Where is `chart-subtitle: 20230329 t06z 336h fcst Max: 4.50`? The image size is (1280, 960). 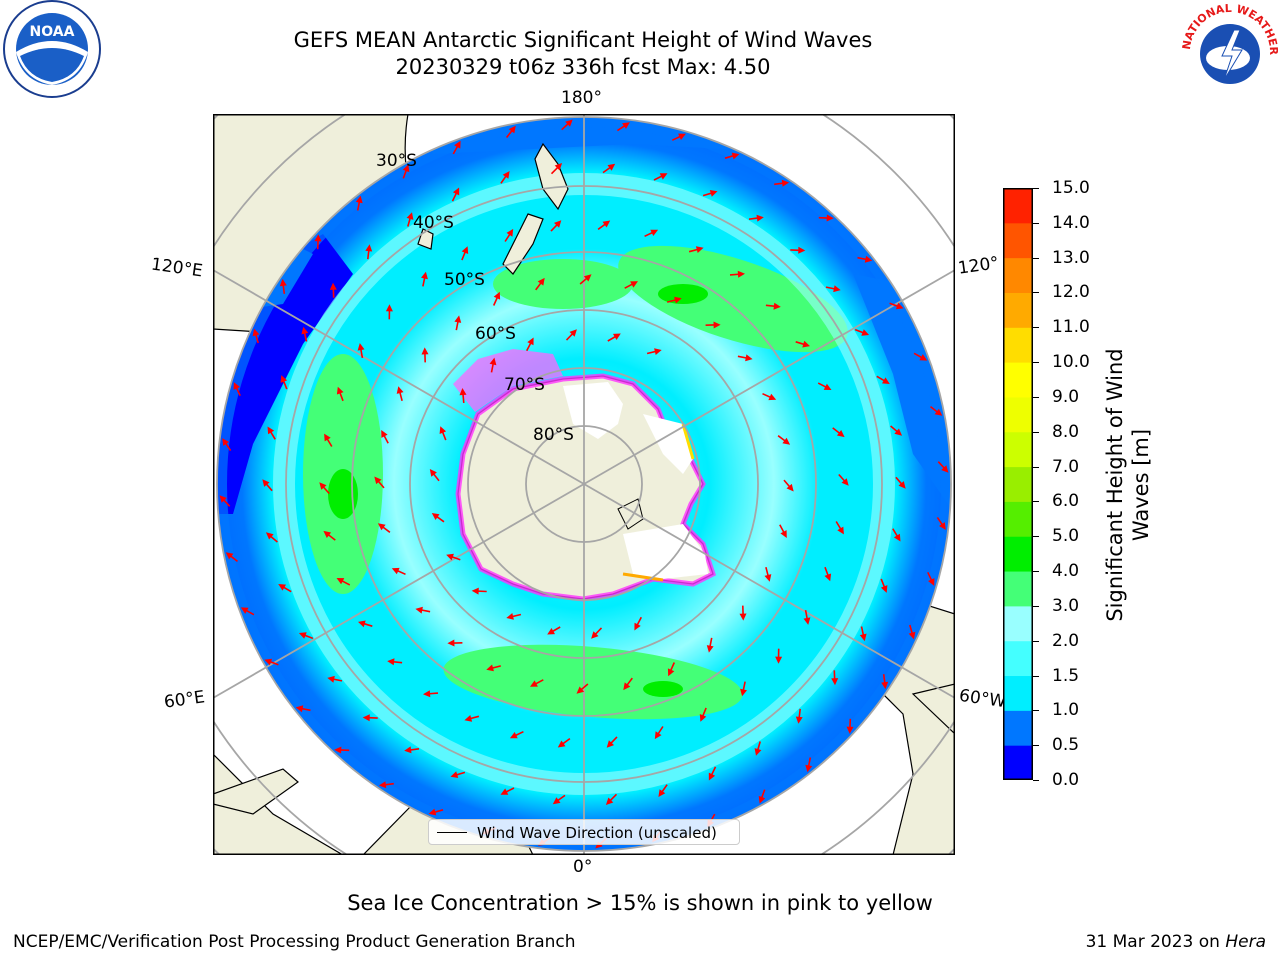 chart-subtitle: 20230329 t06z 336h fcst Max: 4.50 is located at coordinates (583, 67).